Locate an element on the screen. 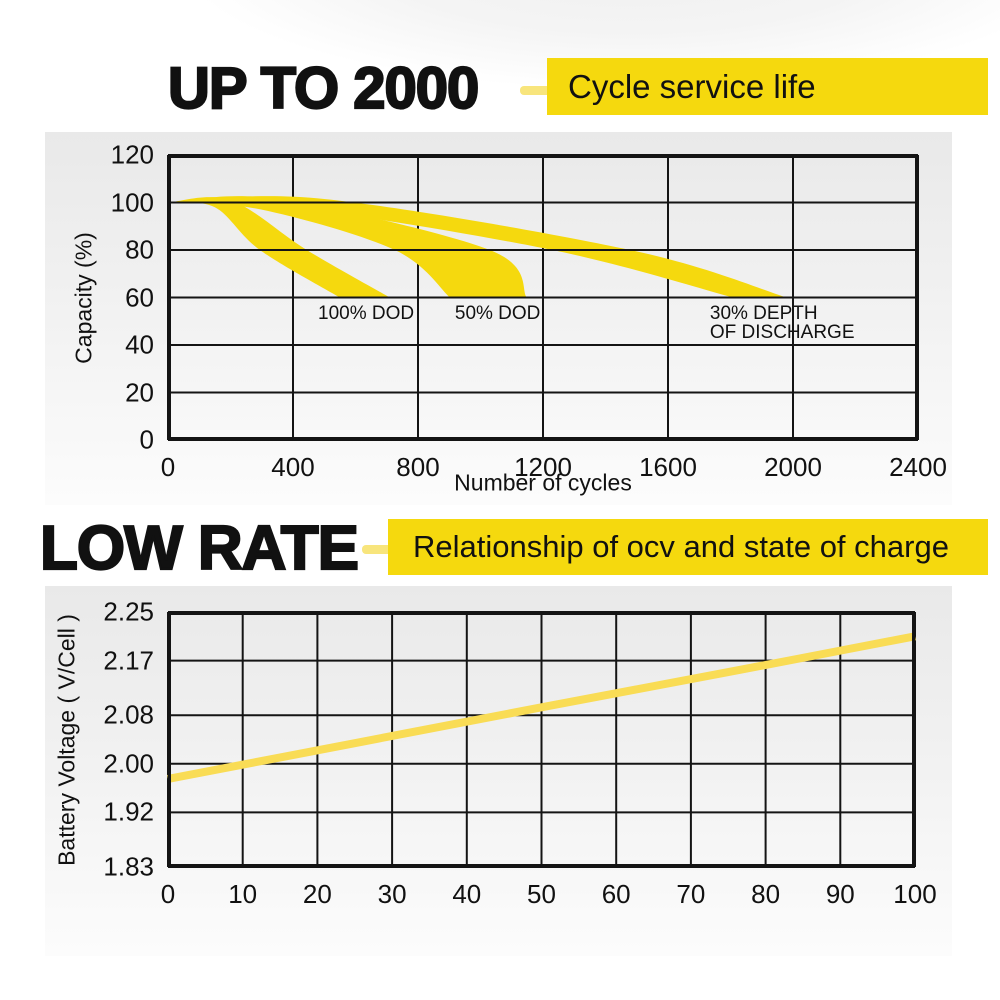 The image size is (1000, 1000). y-tick-label: 2.00 is located at coordinates (128, 763).